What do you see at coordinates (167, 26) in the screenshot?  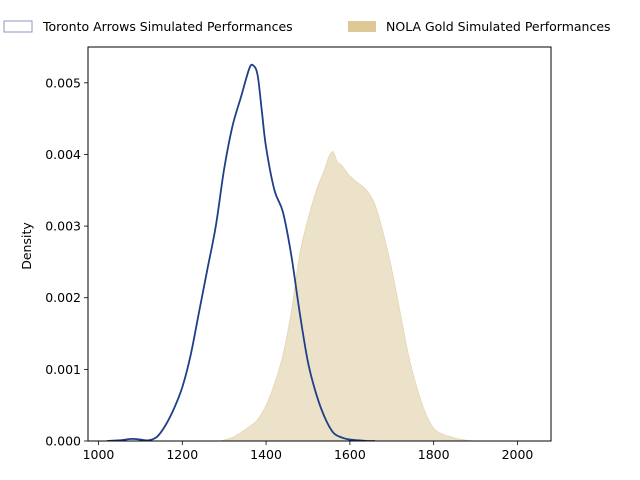 I see `legend-label-toronto: Toronto Arrows Simulated Performances` at bounding box center [167, 26].